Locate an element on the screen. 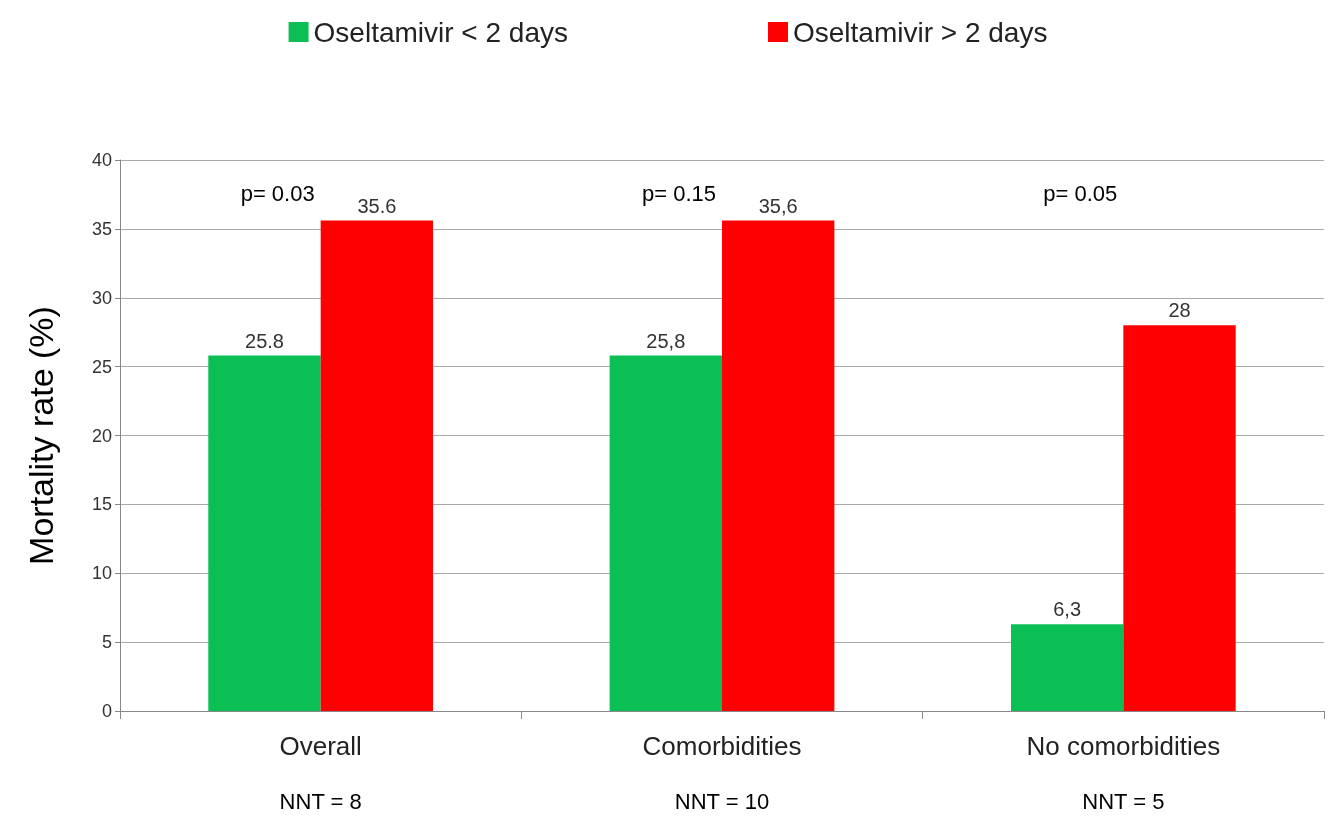 Image resolution: width=1338 pixels, height=833 pixels. y-tick-label: 35 is located at coordinates (101, 228).